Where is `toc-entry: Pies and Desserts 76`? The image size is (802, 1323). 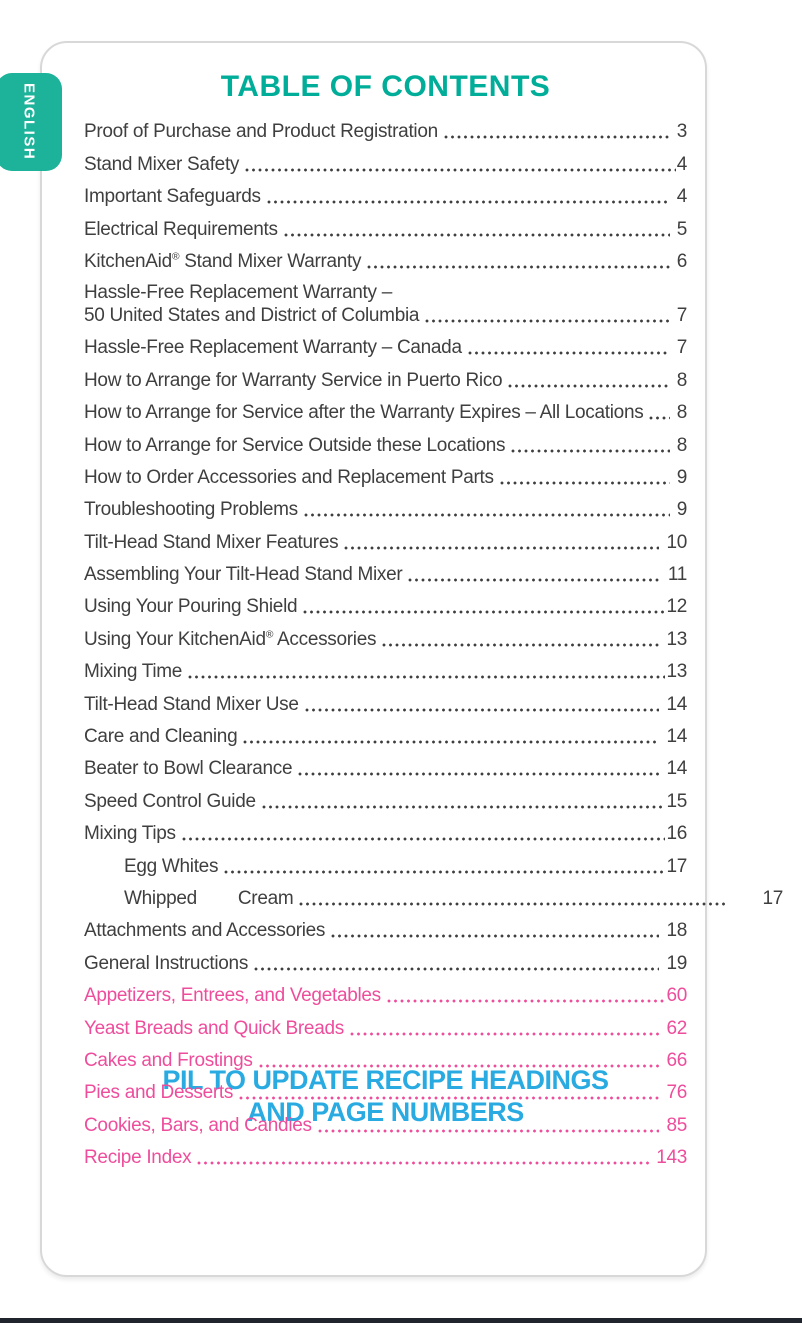
toc-entry: Pies and Desserts 76 is located at coordinates (385, 1088).